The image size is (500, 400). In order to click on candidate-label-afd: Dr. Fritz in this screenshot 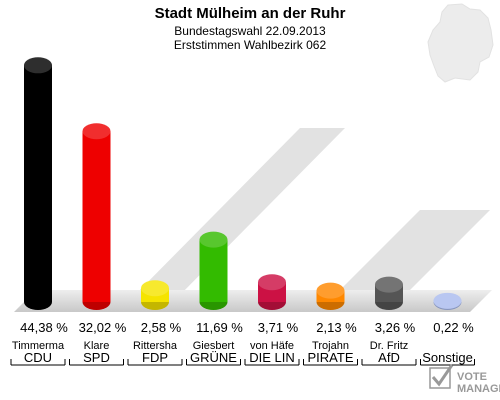, I will do `click(389, 346)`.